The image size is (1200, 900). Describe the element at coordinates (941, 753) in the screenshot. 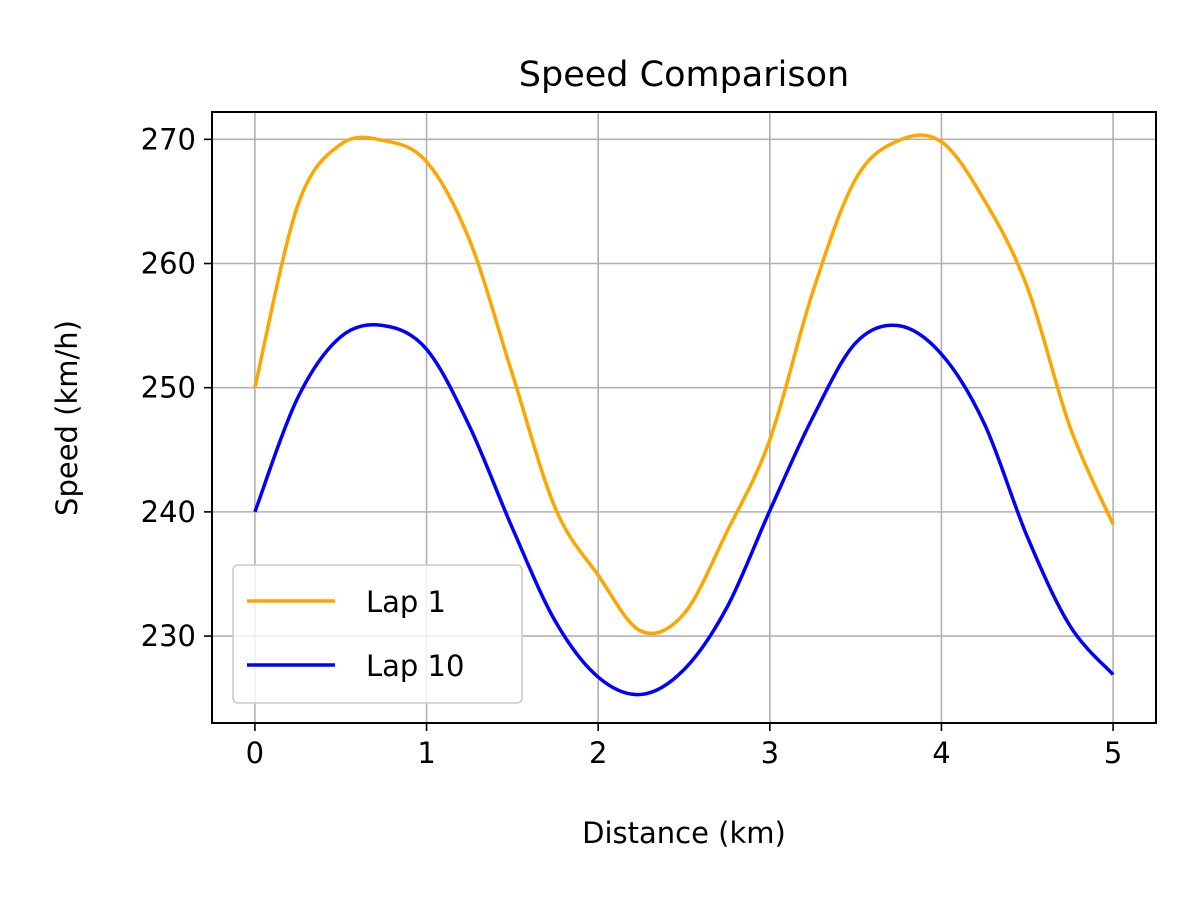

I see `x-tick-label: 4` at that location.